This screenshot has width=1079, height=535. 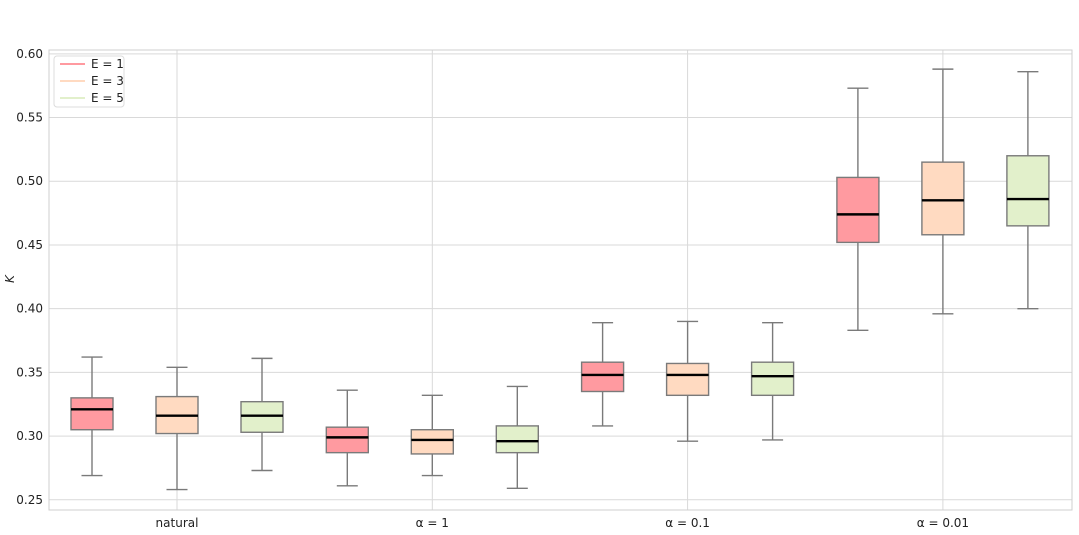 I want to click on y-tick-label: 0.30, so click(x=29, y=436).